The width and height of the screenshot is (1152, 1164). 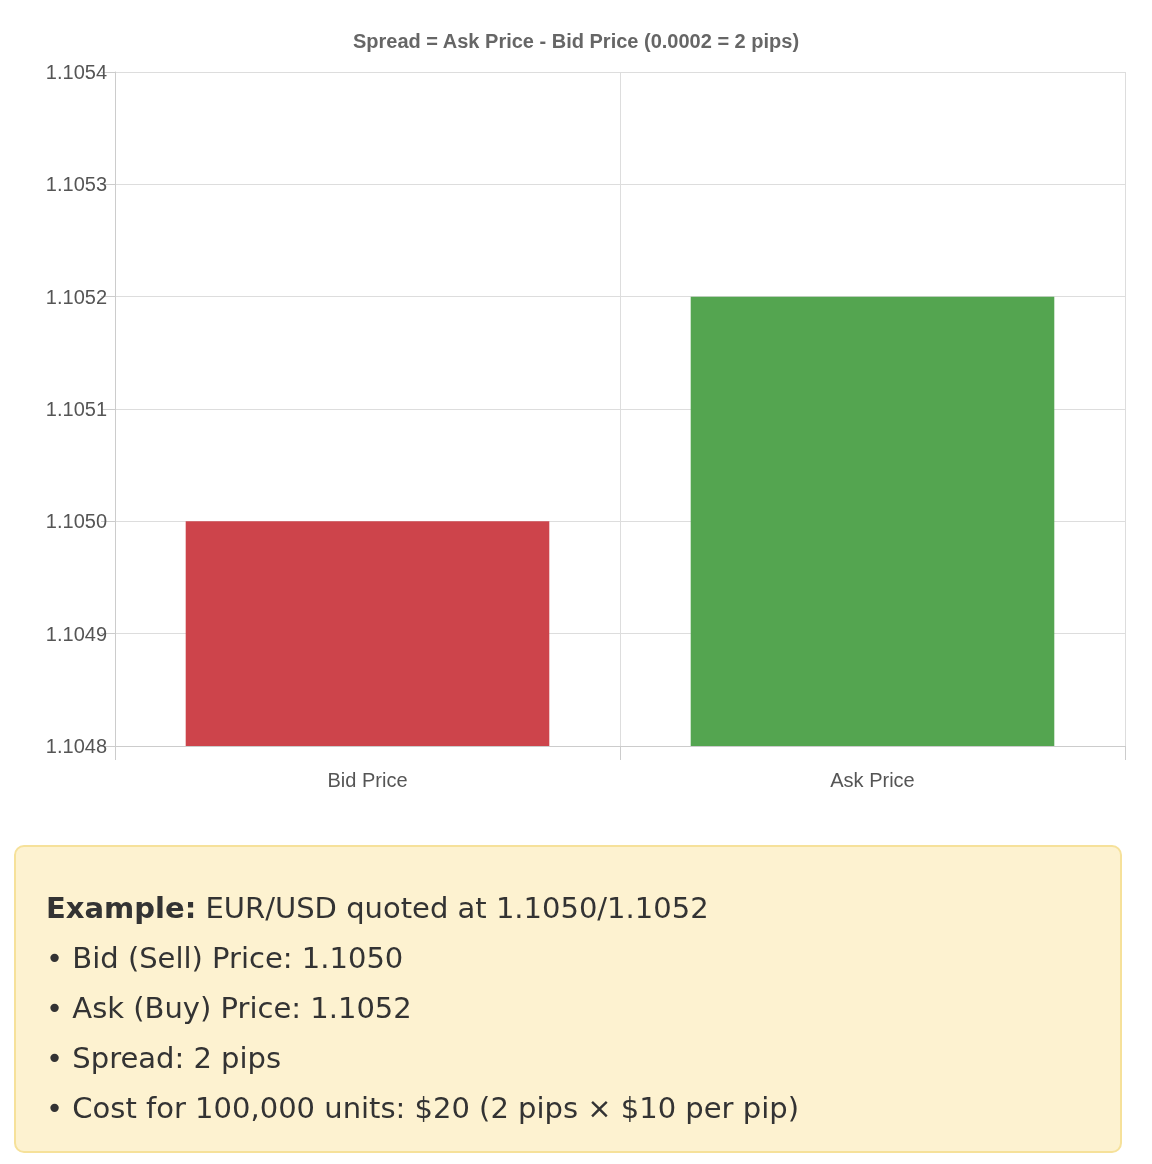 What do you see at coordinates (225, 958) in the screenshot?
I see `text: • Bid (Sell) Price: 1.1050` at bounding box center [225, 958].